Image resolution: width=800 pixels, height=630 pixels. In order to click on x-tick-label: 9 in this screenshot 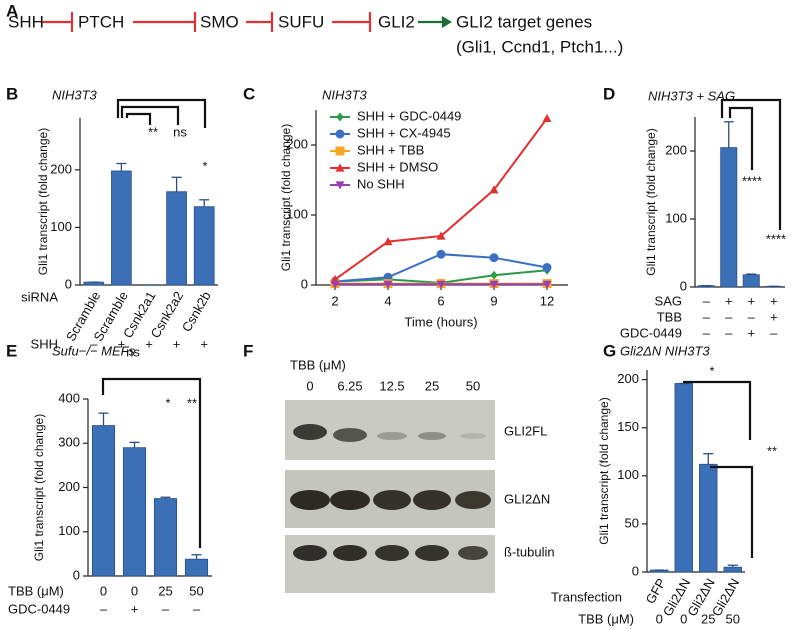, I will do `click(493, 300)`.